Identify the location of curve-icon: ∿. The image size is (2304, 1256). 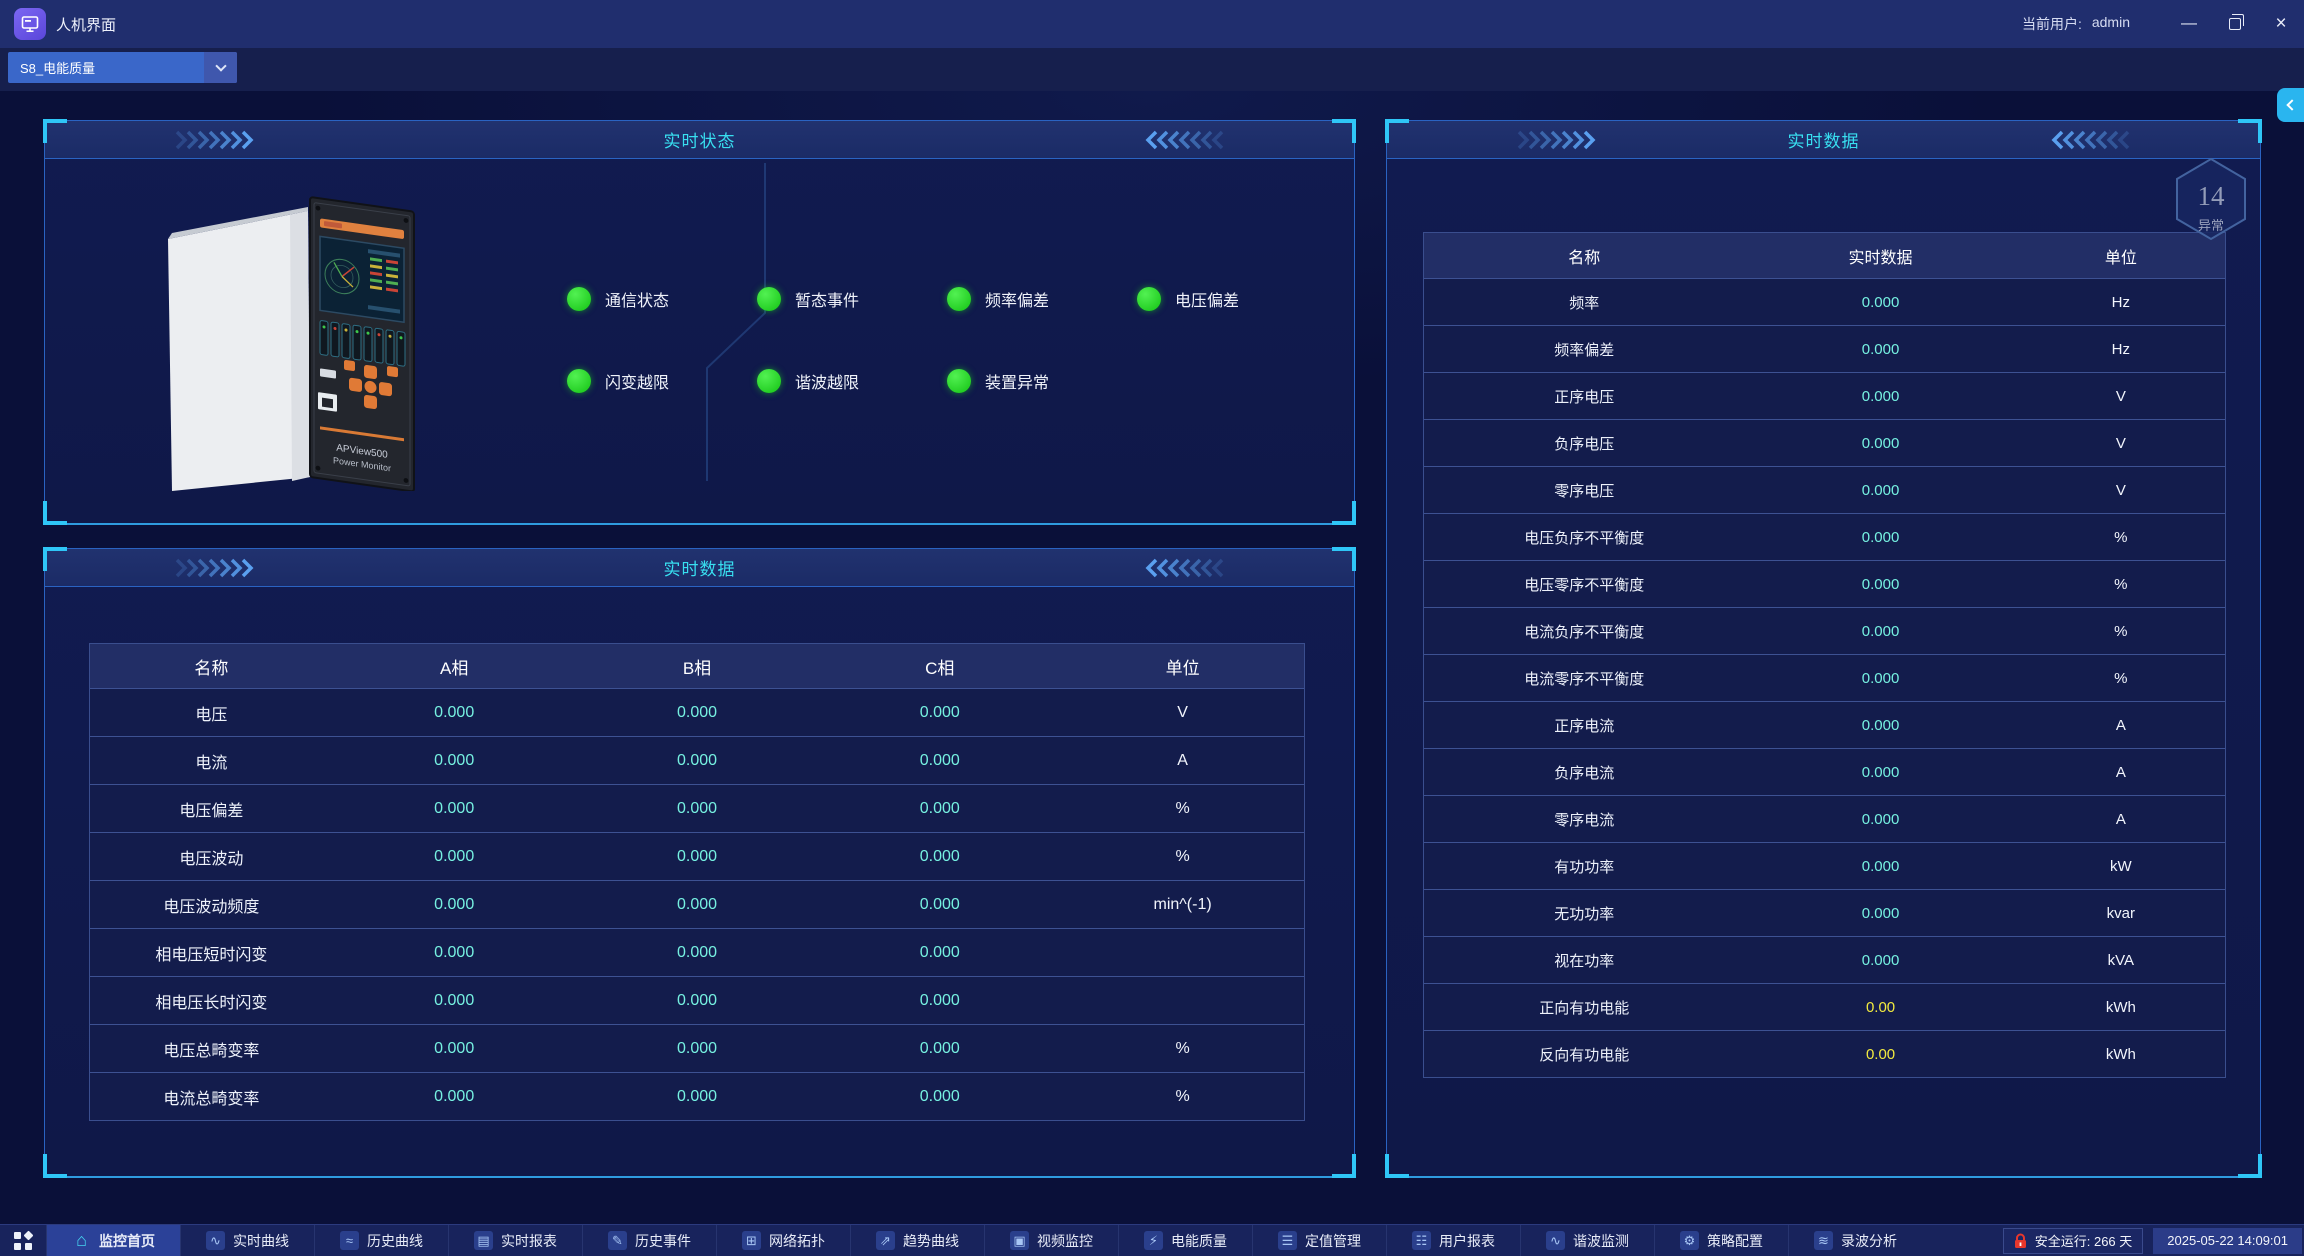
(215, 1240).